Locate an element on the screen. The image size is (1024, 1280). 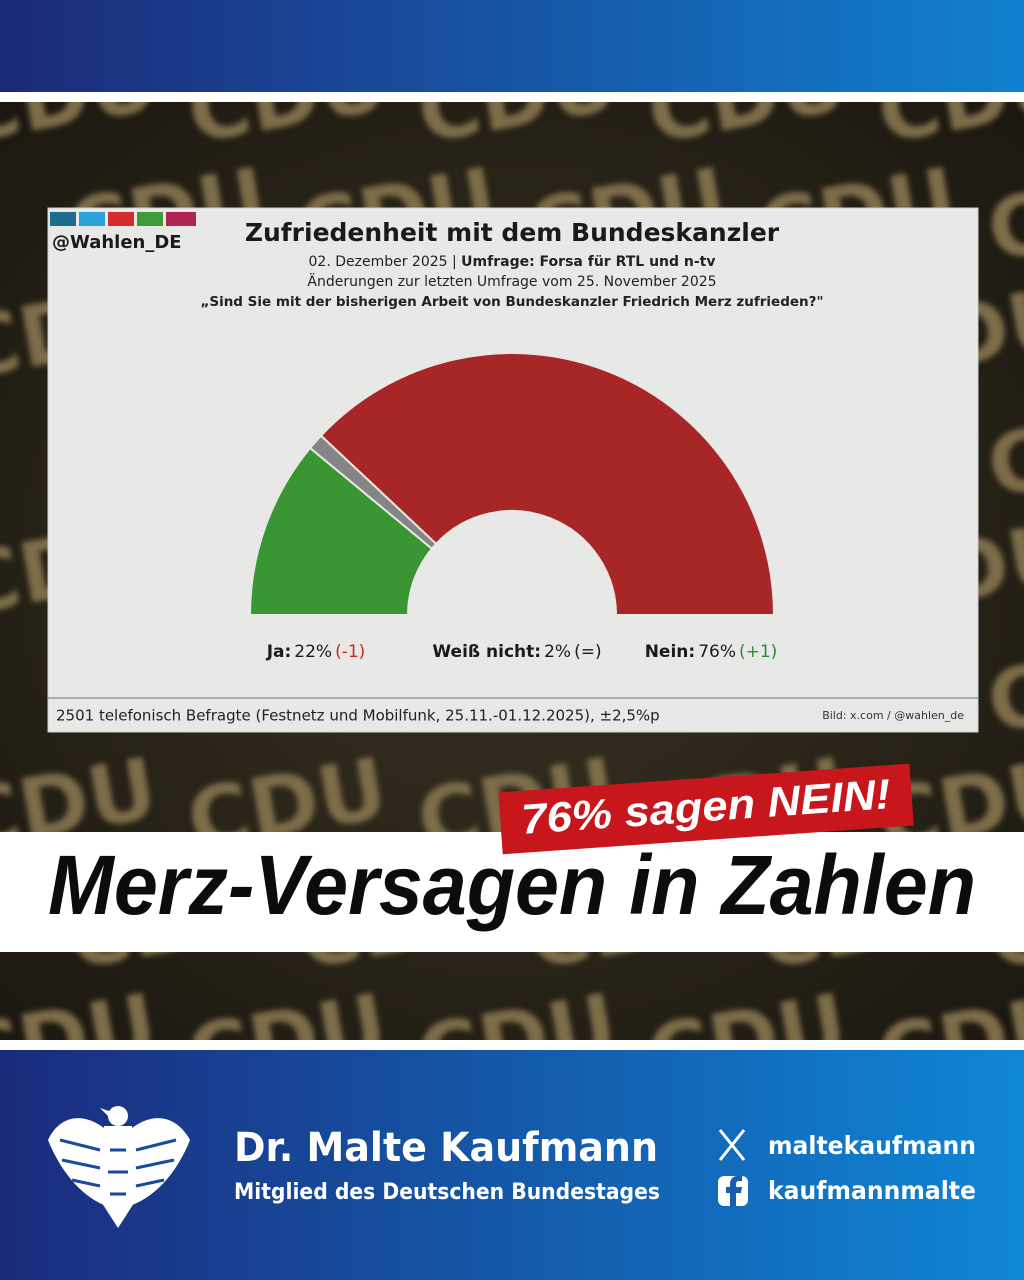
change-label: (=) is located at coordinates (588, 652).